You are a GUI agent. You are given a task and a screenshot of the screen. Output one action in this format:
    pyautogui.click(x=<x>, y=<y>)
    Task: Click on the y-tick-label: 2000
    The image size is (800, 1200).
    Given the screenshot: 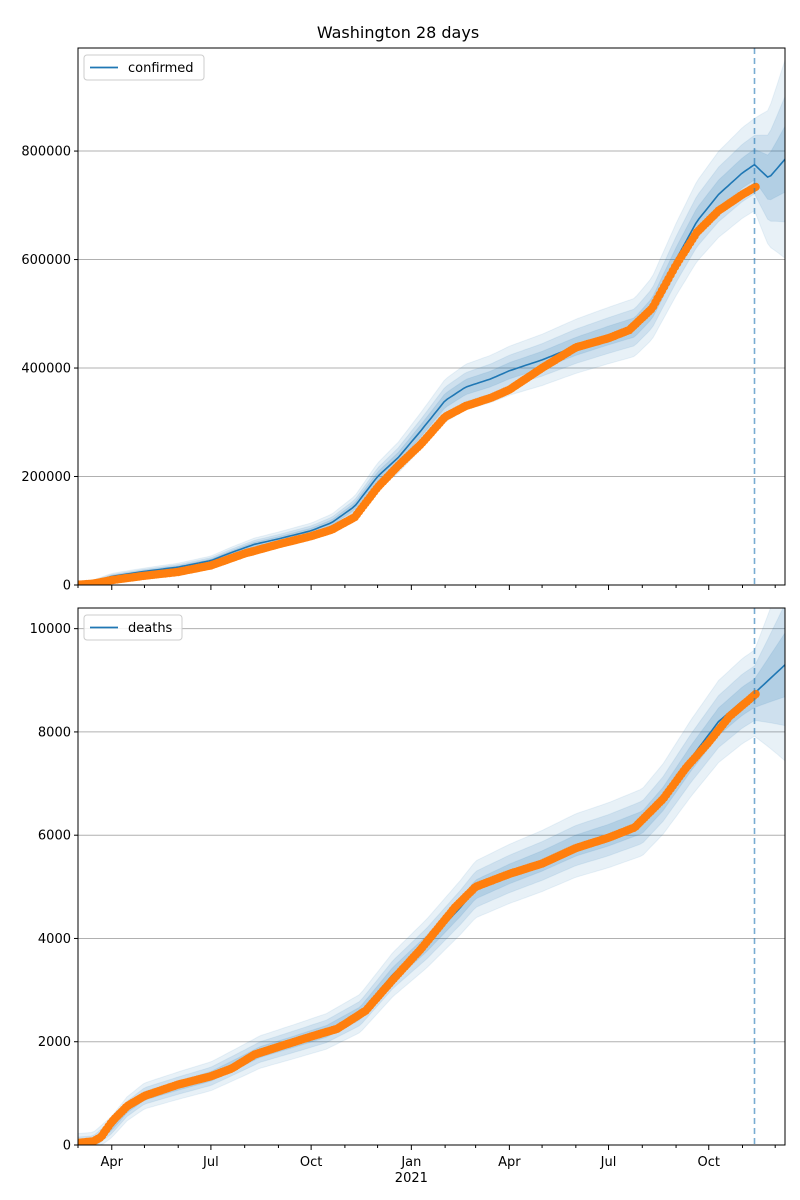 What is the action you would take?
    pyautogui.click(x=54, y=1042)
    